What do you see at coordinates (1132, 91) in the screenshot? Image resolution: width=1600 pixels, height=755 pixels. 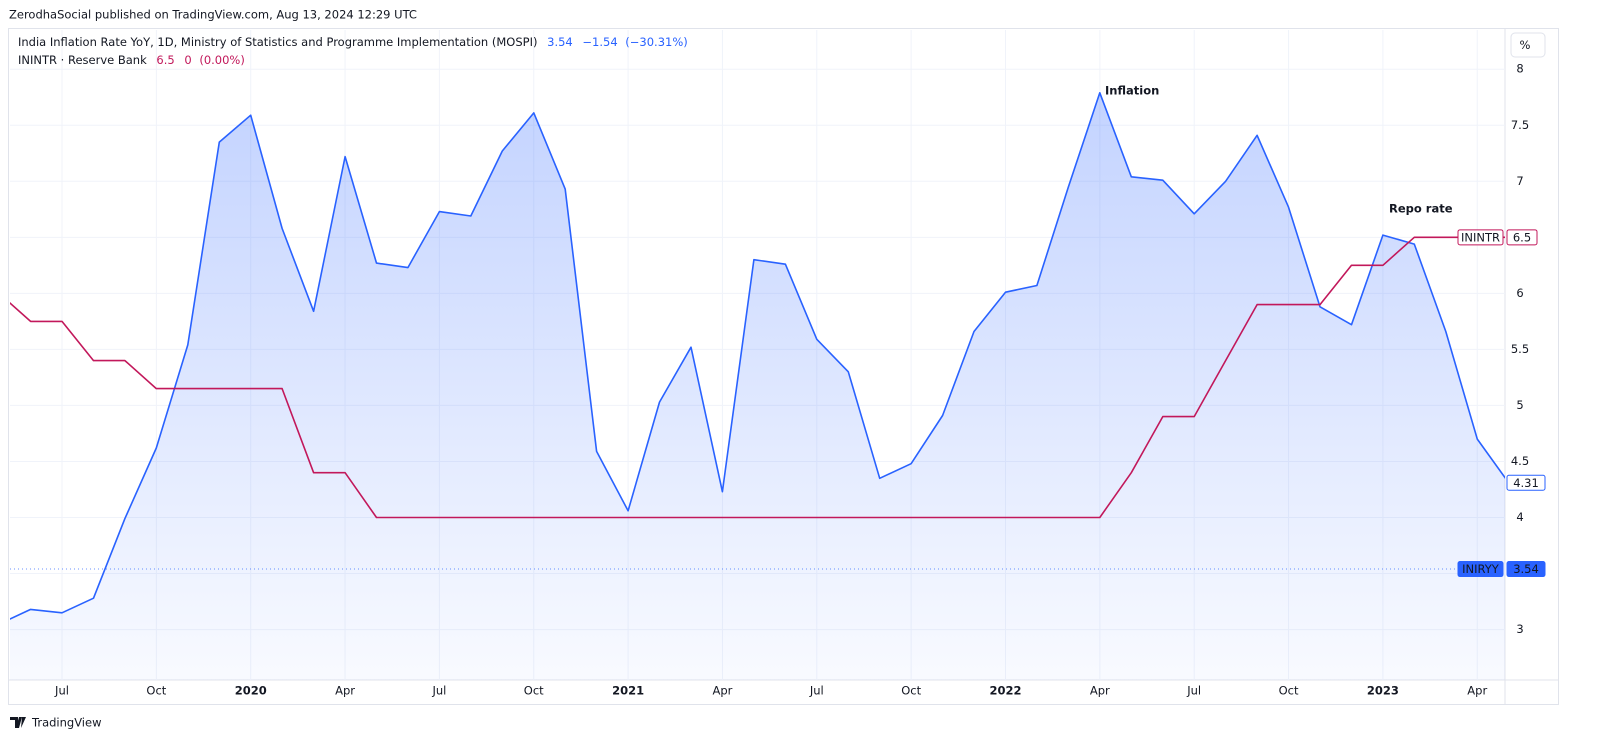 I see `annotation: Inflation` at bounding box center [1132, 91].